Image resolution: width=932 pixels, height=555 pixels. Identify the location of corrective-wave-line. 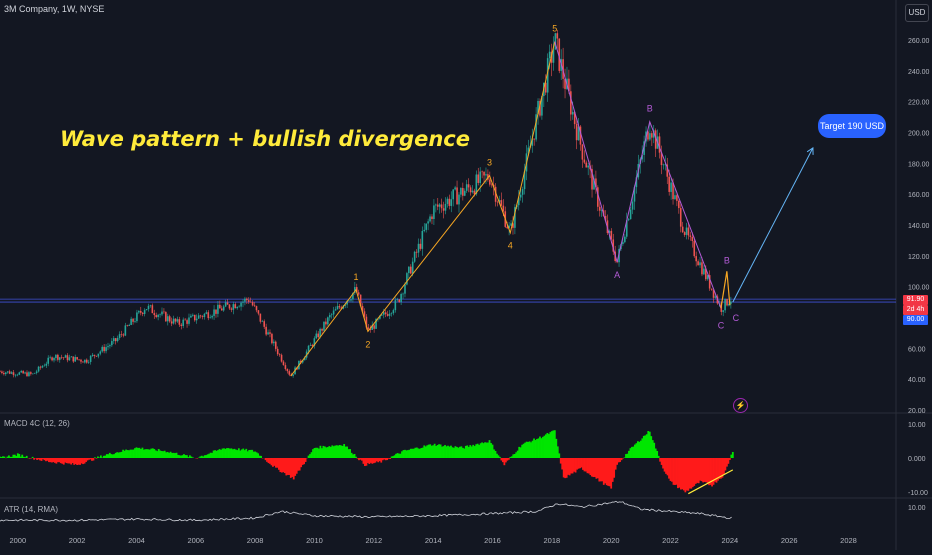
(638, 175).